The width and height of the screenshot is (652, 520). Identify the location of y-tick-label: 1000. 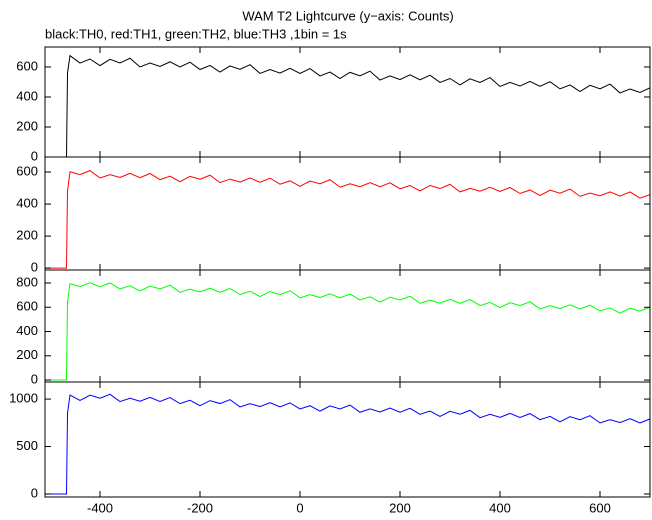
(23, 398).